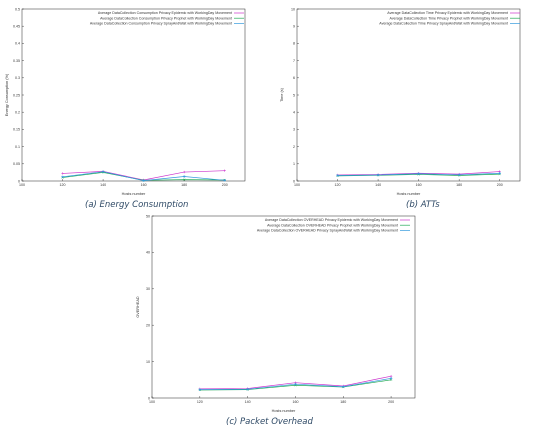  I want to click on y-tick-label: 7, so click(294, 61).